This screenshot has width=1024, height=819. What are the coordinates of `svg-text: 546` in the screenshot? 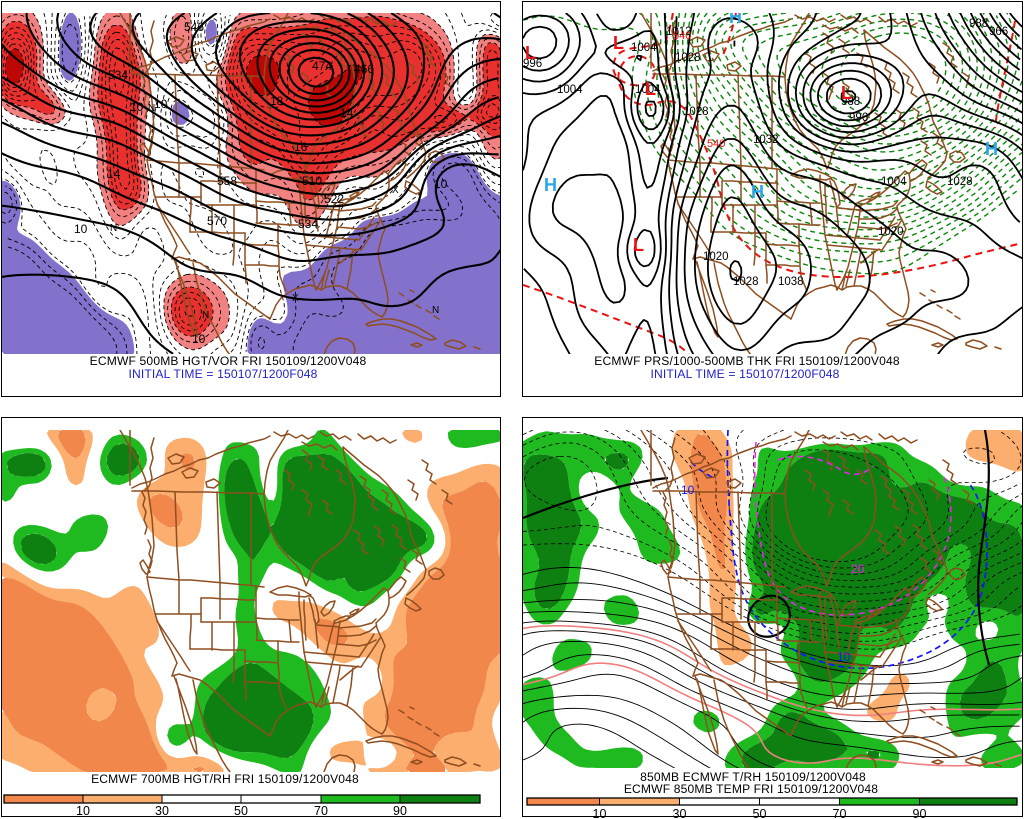 It's located at (194, 27).